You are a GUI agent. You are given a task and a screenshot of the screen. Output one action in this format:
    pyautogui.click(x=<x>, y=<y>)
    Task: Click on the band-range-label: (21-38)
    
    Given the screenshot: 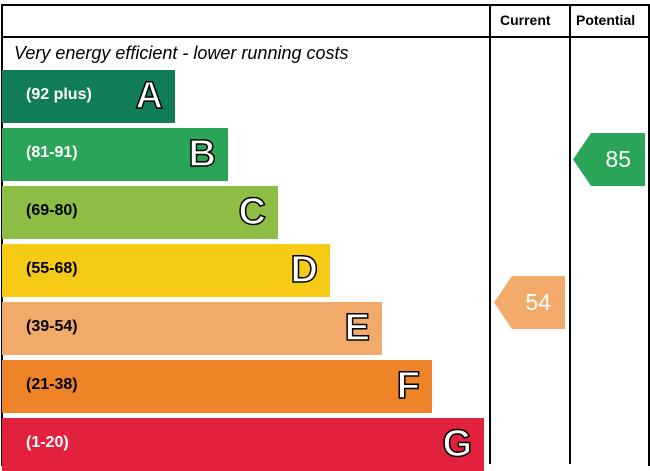 What is the action you would take?
    pyautogui.click(x=52, y=384)
    